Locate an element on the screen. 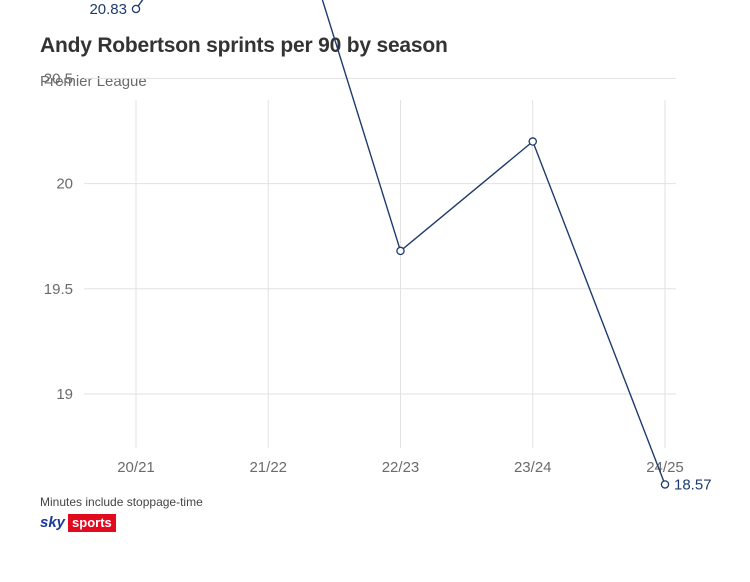 This screenshot has width=750, height=582. sky-sports-logo: sky sports is located at coordinates (78, 523).